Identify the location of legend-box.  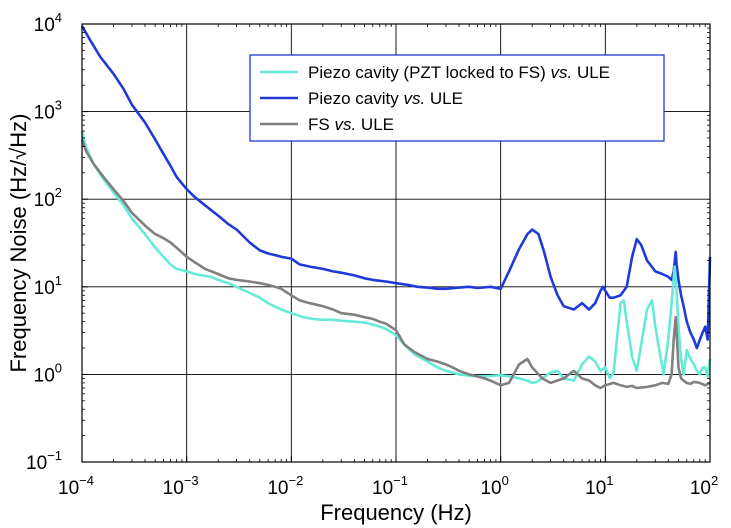
(457, 98).